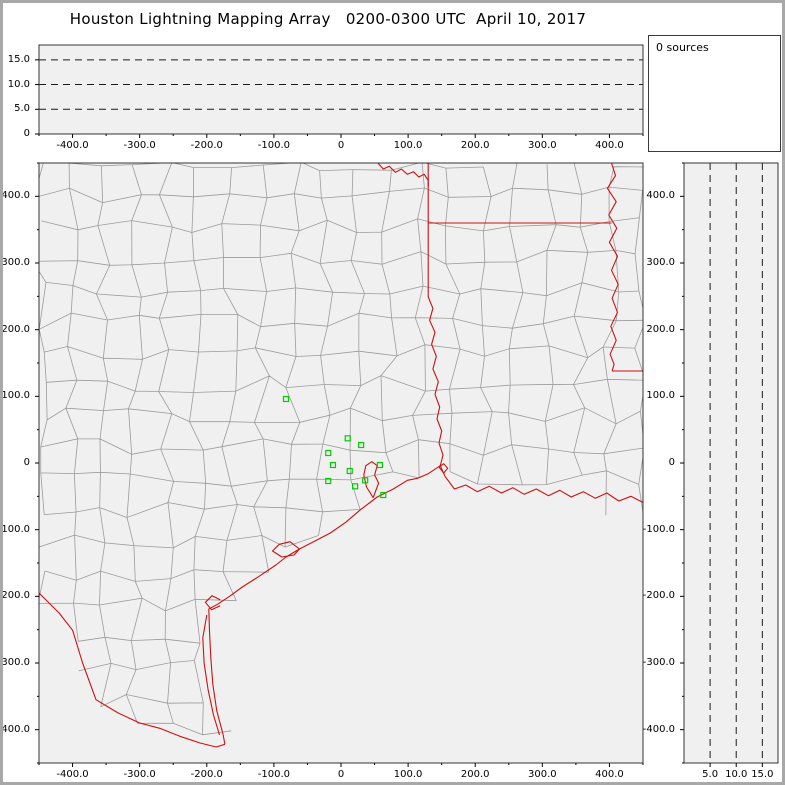 This screenshot has height=785, width=785. What do you see at coordinates (341, 89) in the screenshot?
I see `altitude-east-west-plot` at bounding box center [341, 89].